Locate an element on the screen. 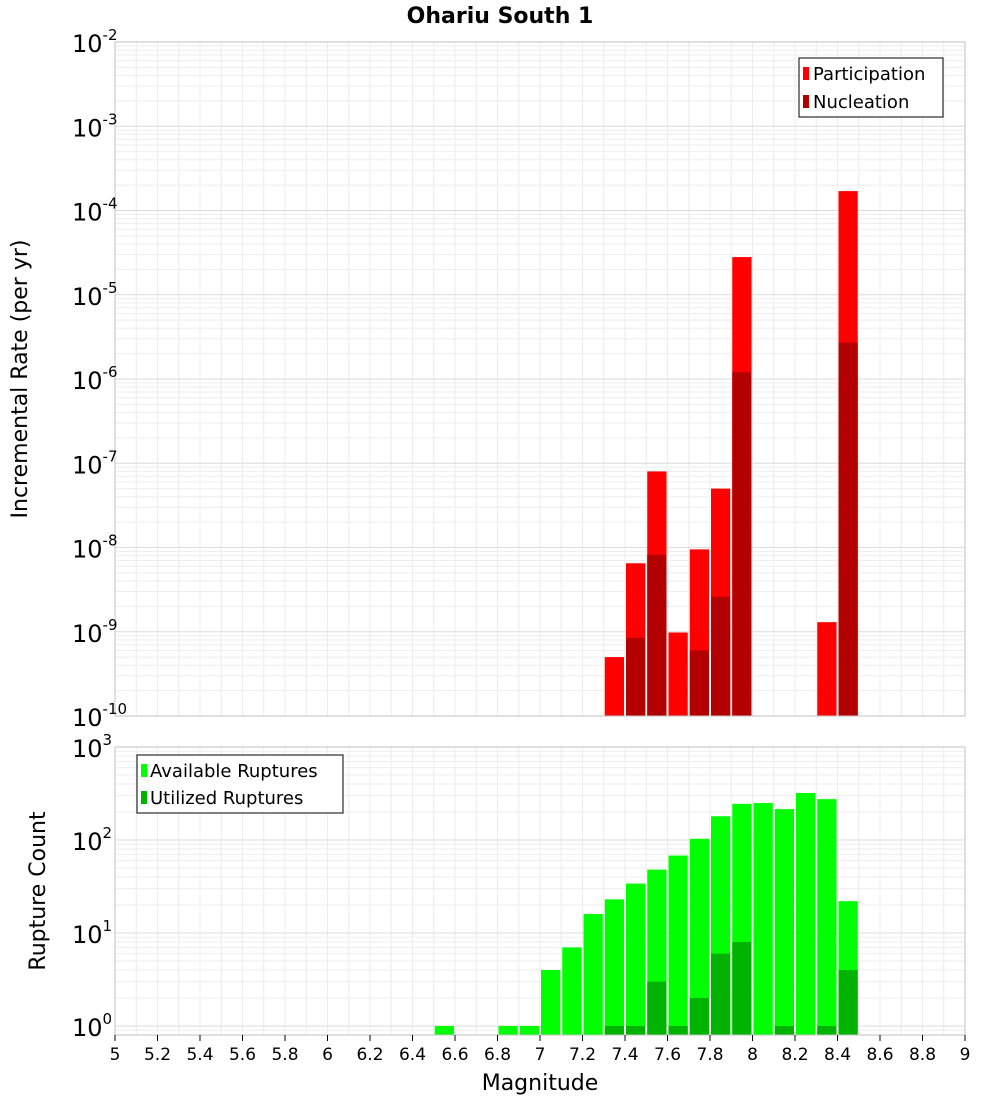 The image size is (1000, 1100). top-y-tick-label: 10⁻⁶ is located at coordinates (95, 379).